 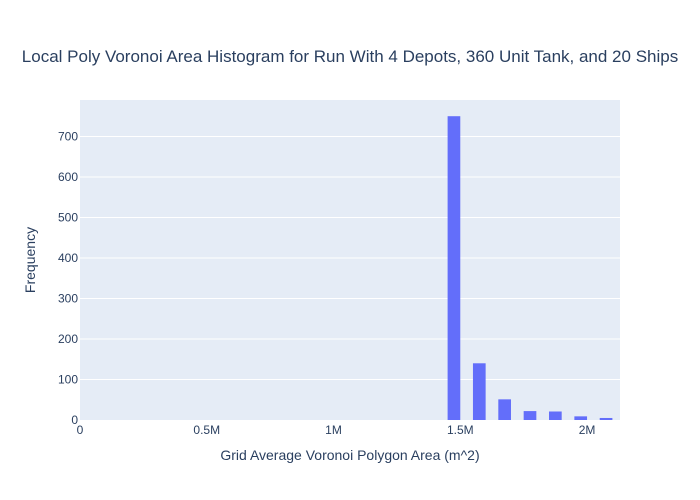 I want to click on y-tick-label: 100, so click(x=68, y=379).